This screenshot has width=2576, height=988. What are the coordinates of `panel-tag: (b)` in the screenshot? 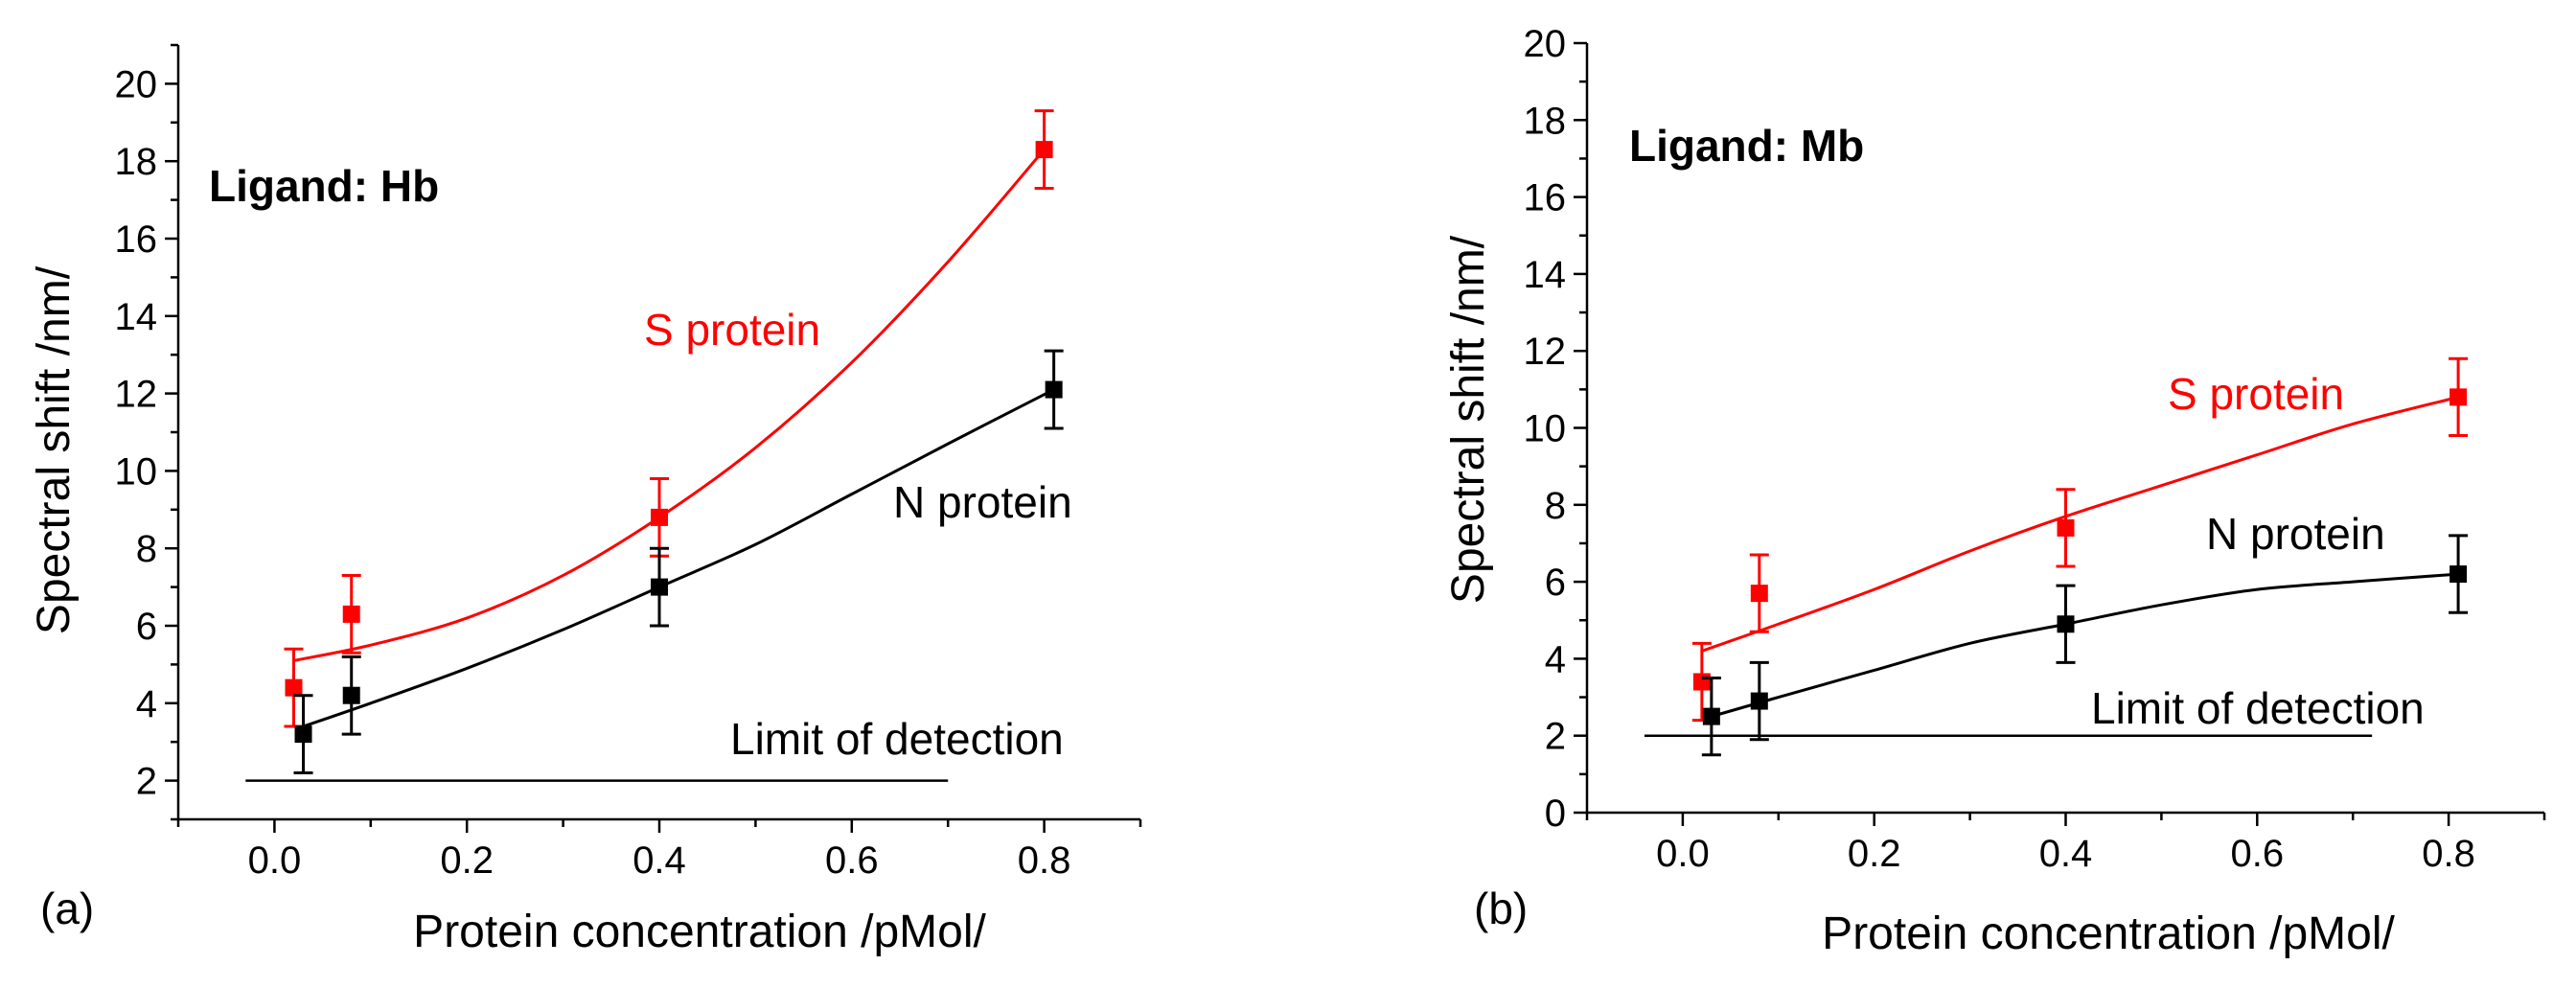 It's located at (1501, 908).